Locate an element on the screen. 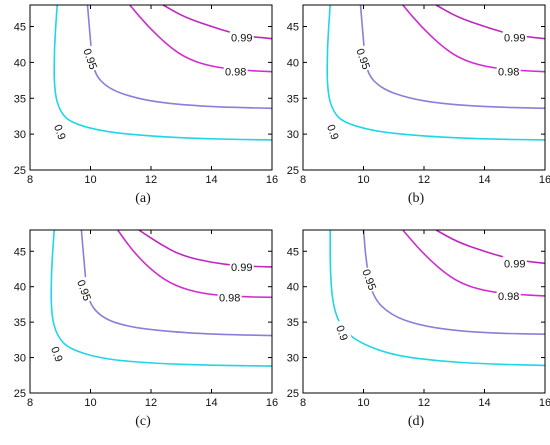 This screenshot has width=550, height=445. panel-caption: (a) is located at coordinates (143, 198).